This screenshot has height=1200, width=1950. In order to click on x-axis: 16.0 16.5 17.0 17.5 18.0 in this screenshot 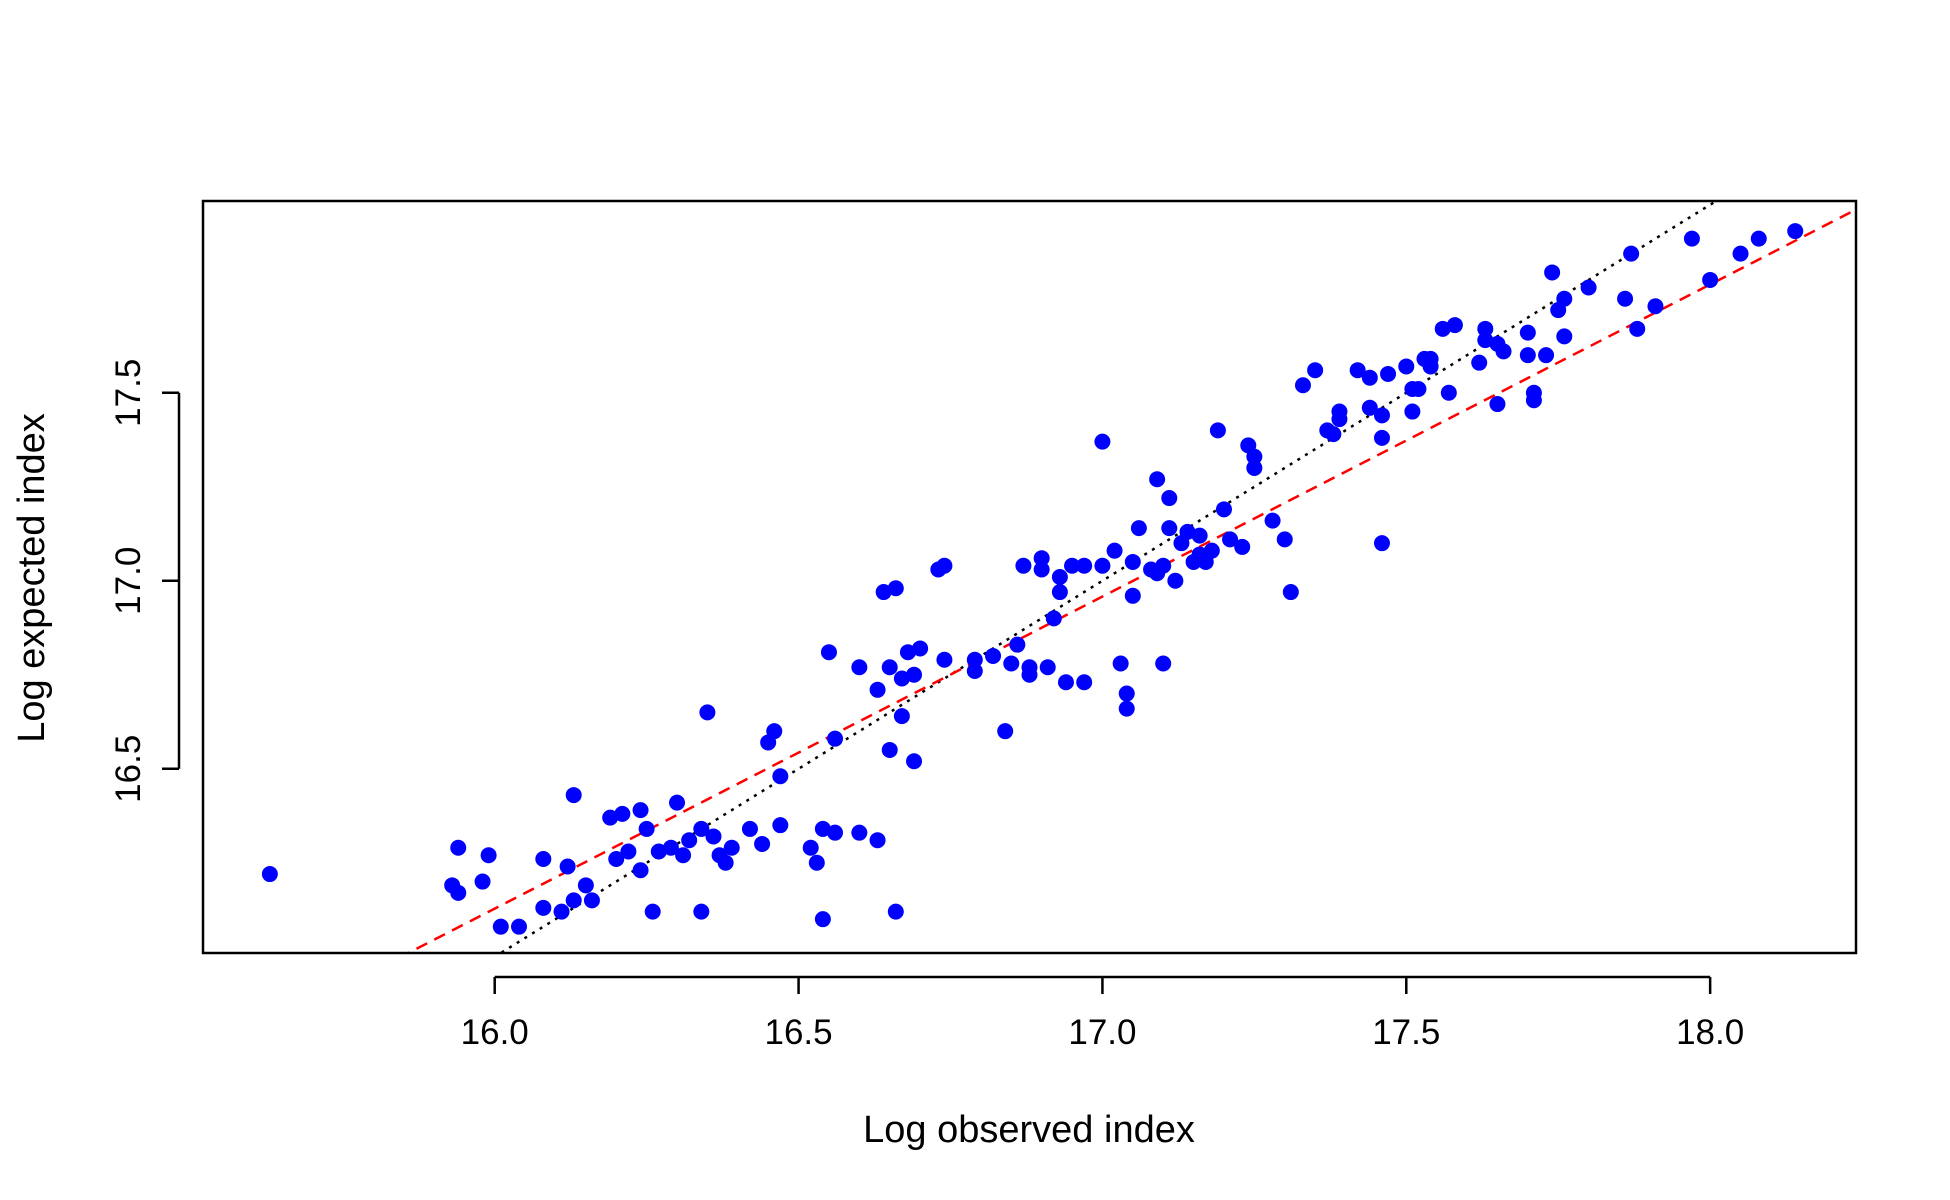, I will do `click(1102, 1013)`.